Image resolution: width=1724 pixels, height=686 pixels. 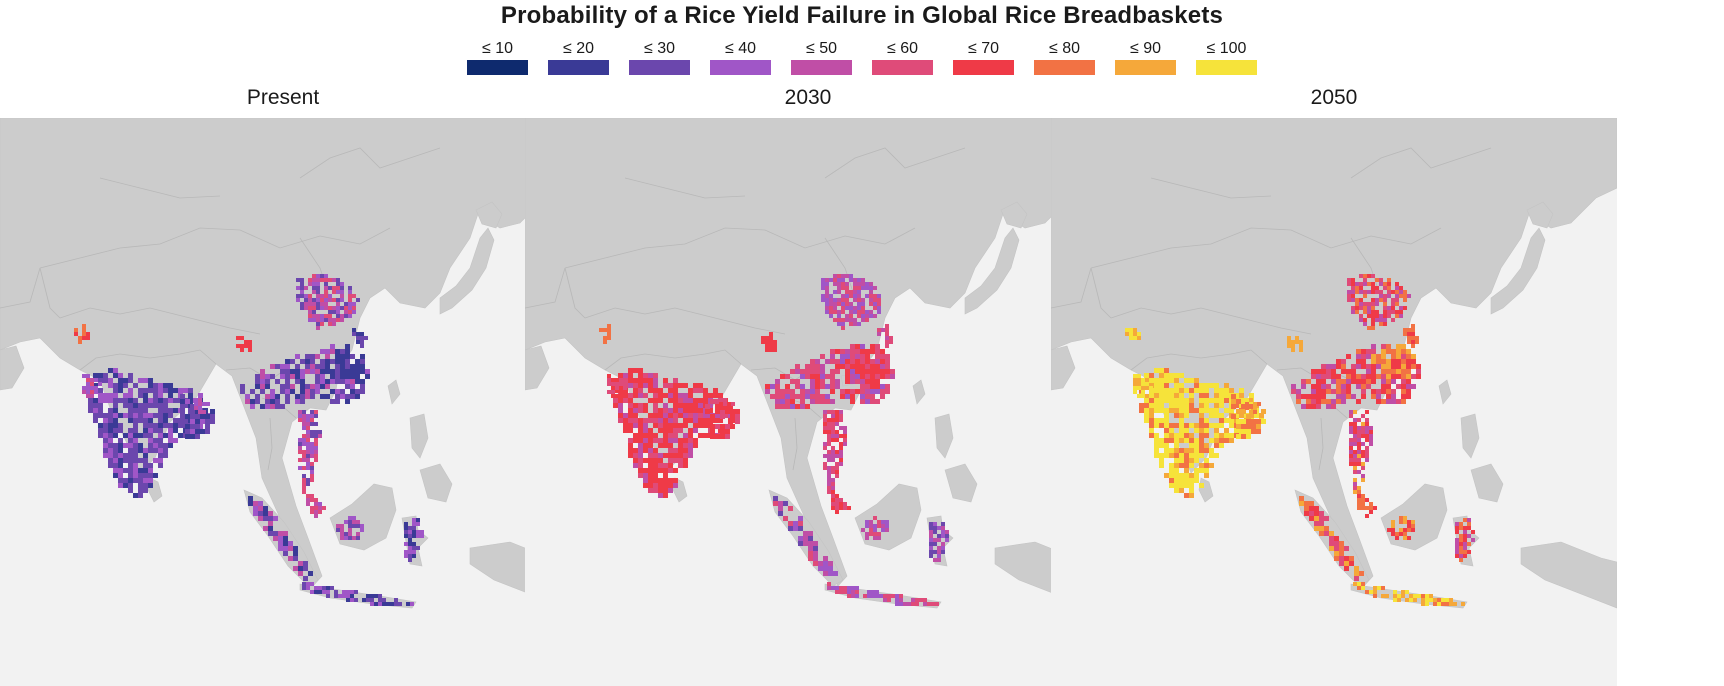 What do you see at coordinates (575, 293) in the screenshot?
I see `country-border` at bounding box center [575, 293].